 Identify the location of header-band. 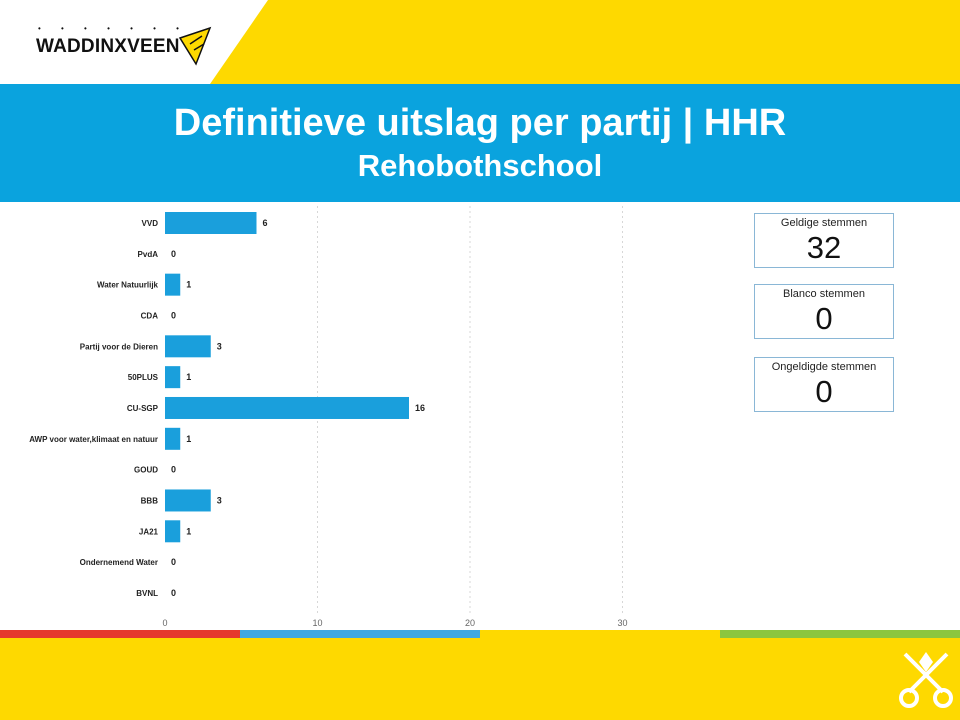
(480, 42).